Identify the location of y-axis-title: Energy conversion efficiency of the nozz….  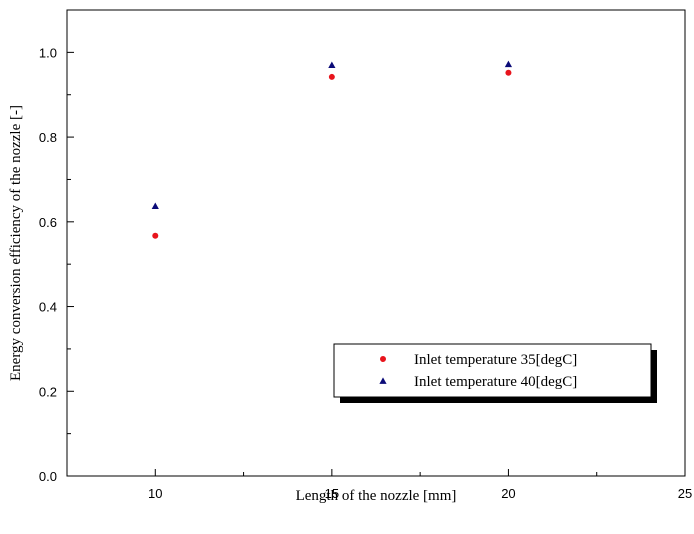
(16, 243).